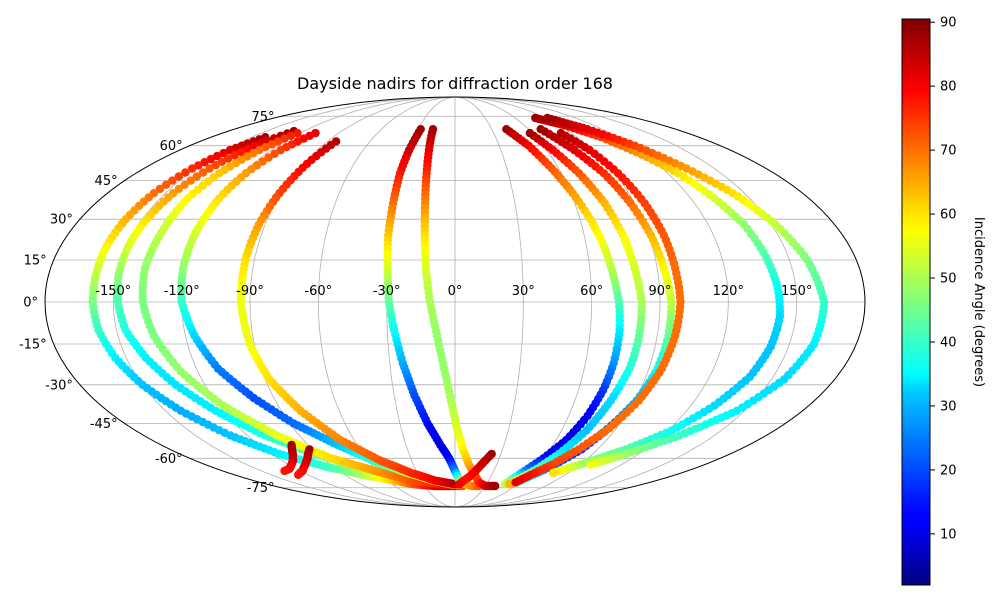 This screenshot has height=604, width=1000. Describe the element at coordinates (171, 146) in the screenshot. I see `y-tick-label: 60°` at that location.